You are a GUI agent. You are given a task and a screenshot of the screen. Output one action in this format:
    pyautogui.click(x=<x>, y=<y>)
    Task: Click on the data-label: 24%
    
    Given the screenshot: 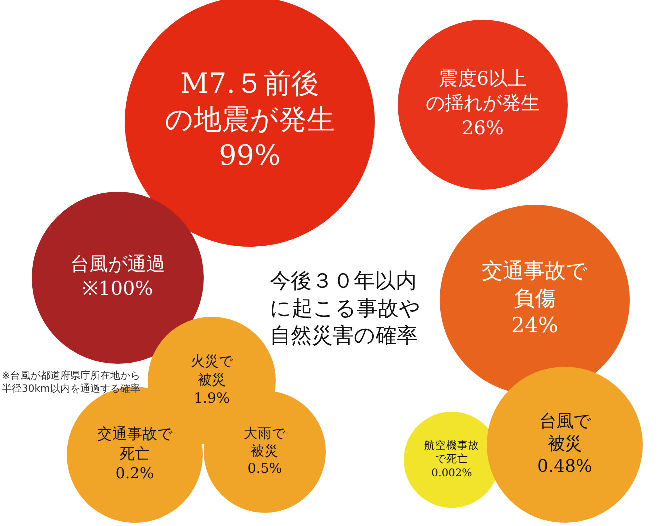 What is the action you would take?
    pyautogui.click(x=535, y=325)
    